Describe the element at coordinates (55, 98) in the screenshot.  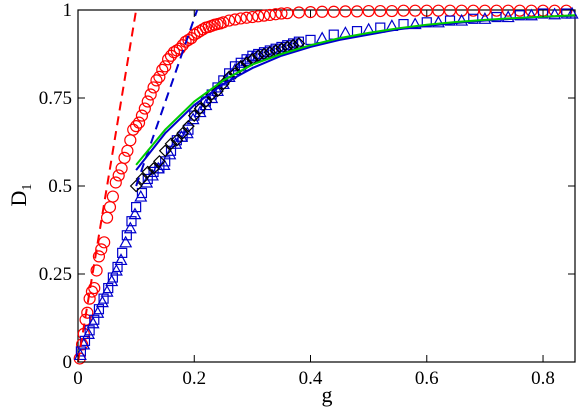
I see `y-tick-label: 0.75` at that location.